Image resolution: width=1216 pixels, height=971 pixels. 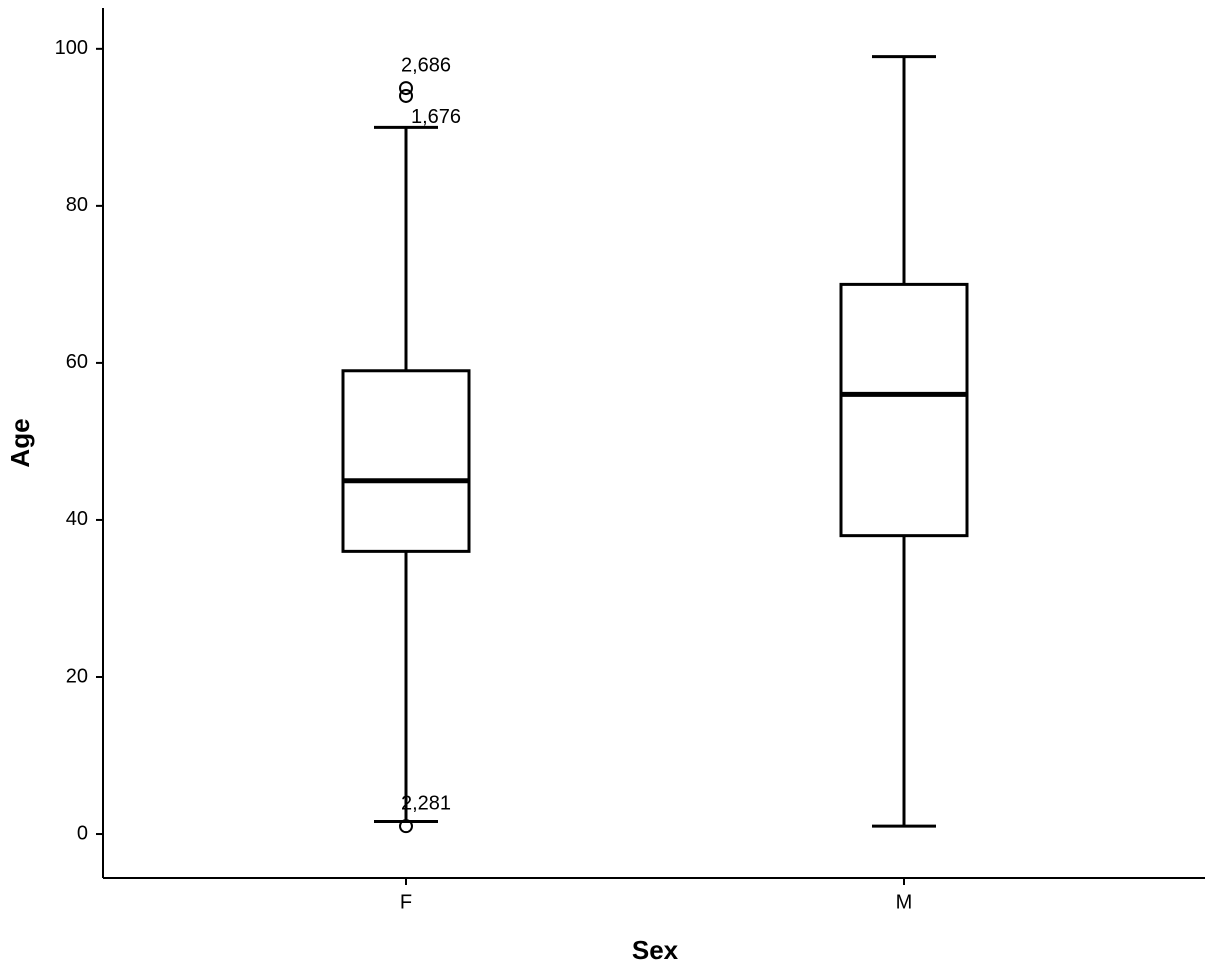 What do you see at coordinates (77, 362) in the screenshot?
I see `y-tick-label: 60` at bounding box center [77, 362].